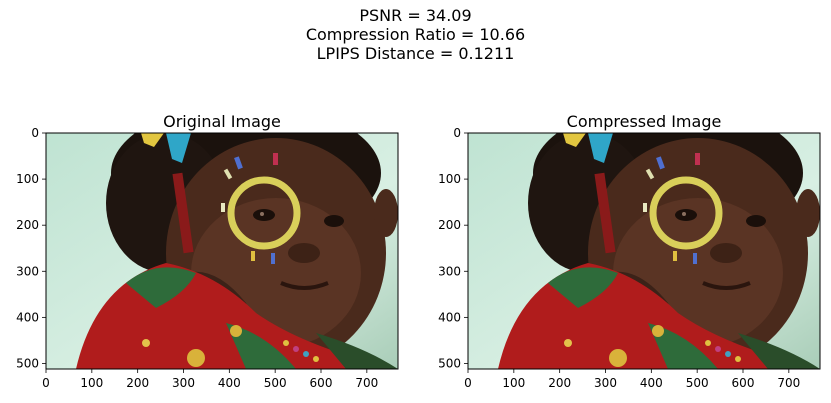 The width and height of the screenshot is (831, 403). I want to click on lpips-text: LPIPS Distance = 0.1211, so click(415, 53).